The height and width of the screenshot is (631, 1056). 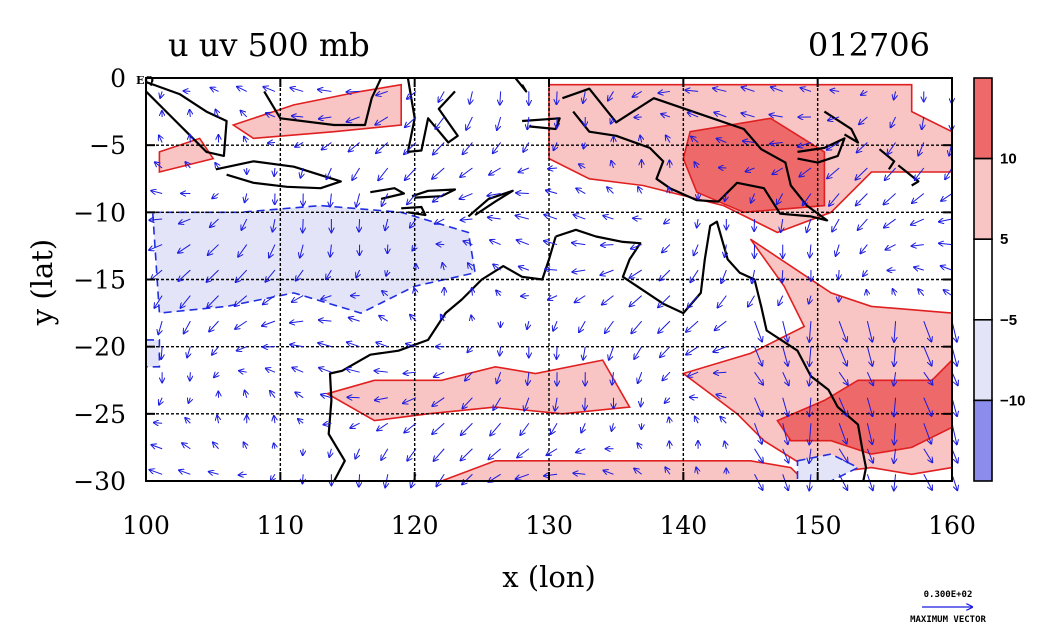 What do you see at coordinates (314, 259) in the screenshot?
I see `negative-region-west-band` at bounding box center [314, 259].